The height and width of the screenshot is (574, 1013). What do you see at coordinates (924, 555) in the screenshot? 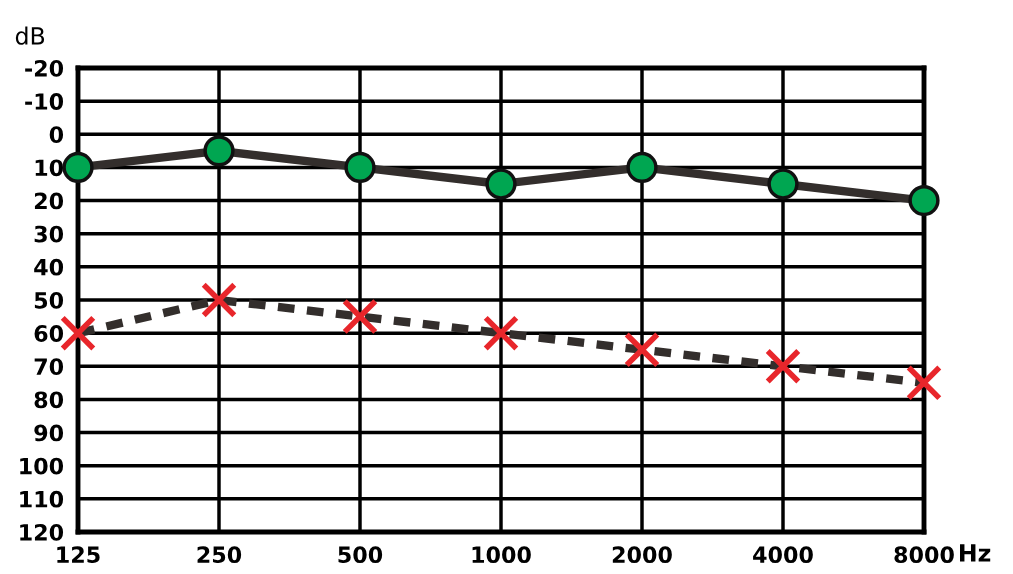
I see `x-tick-label: 8000` at bounding box center [924, 555].